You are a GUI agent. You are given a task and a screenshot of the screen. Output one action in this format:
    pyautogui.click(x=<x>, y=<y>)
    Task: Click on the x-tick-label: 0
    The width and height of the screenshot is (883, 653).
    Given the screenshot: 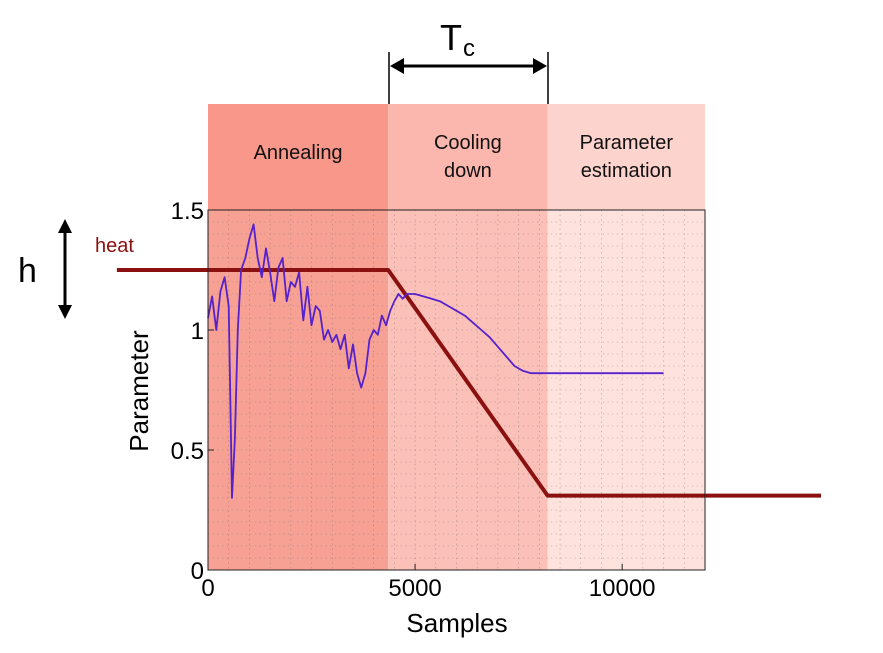 What is the action you would take?
    pyautogui.click(x=207, y=588)
    